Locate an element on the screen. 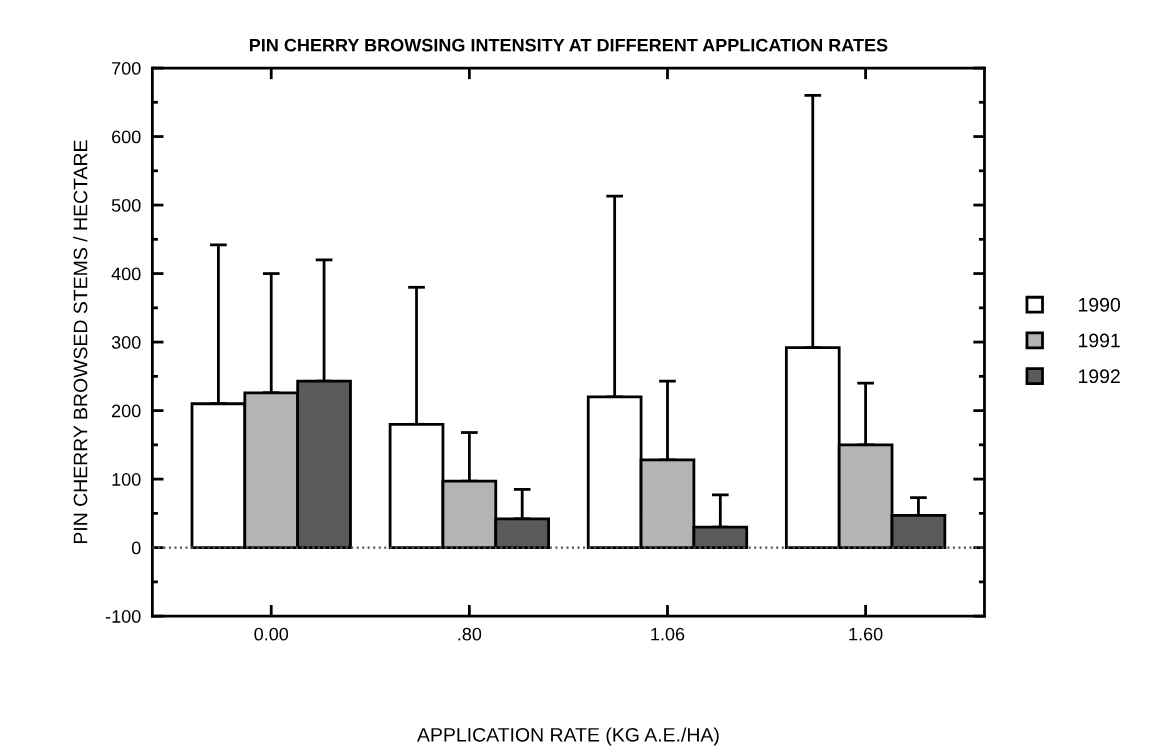 The image size is (1172, 756). x-tick-label: 1.60 is located at coordinates (866, 634).